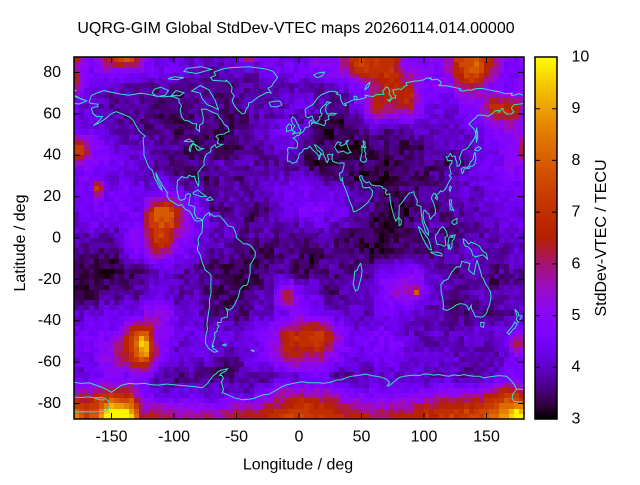  I want to click on svg-text: Latitude / deg, so click(20, 243).